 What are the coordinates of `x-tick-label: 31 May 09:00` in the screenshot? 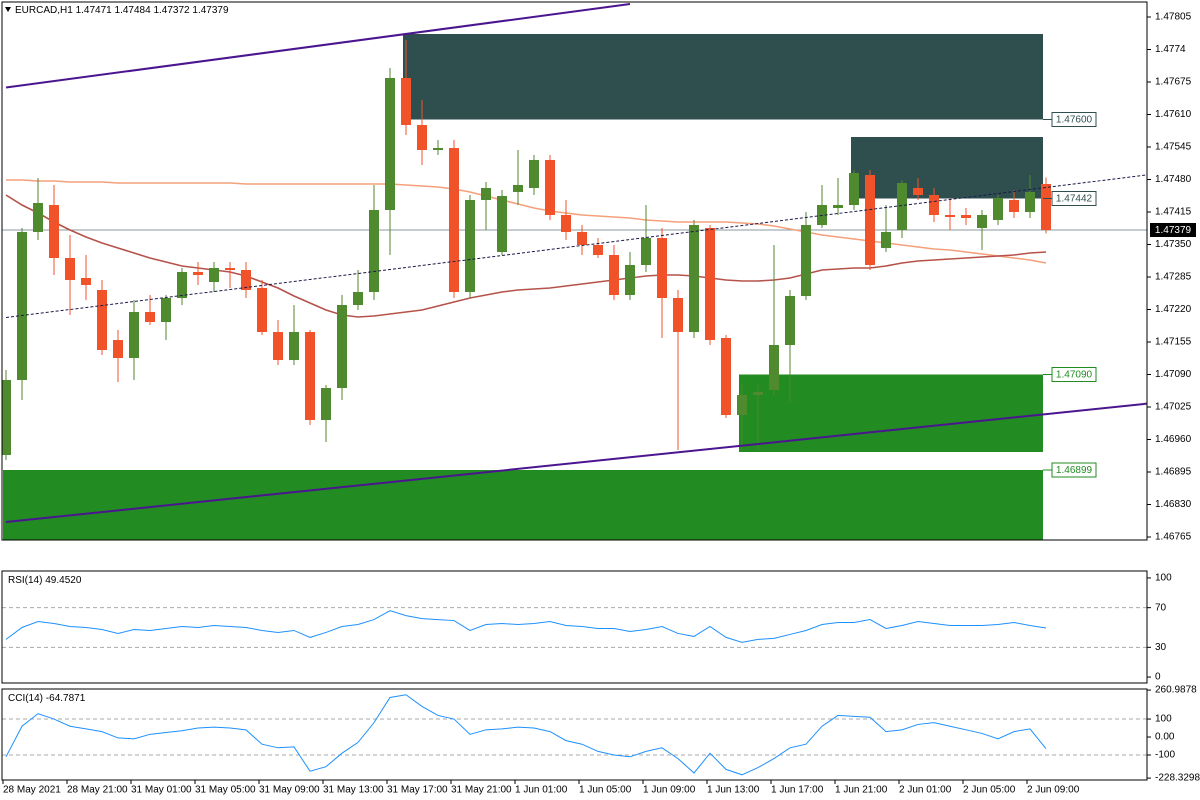 It's located at (289, 790).